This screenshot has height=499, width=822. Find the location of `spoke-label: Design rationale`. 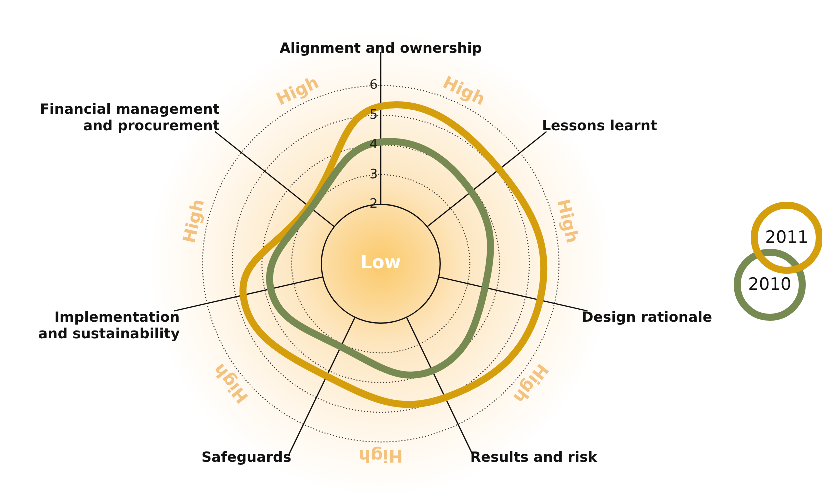

spoke-label: Design rationale is located at coordinates (647, 318).